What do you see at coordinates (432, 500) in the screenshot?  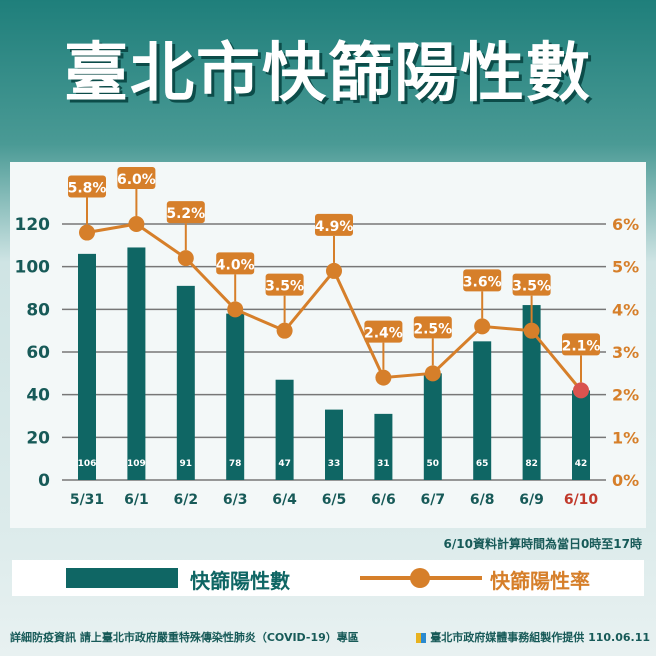 I see `x-tick-label: 6/7` at bounding box center [432, 500].